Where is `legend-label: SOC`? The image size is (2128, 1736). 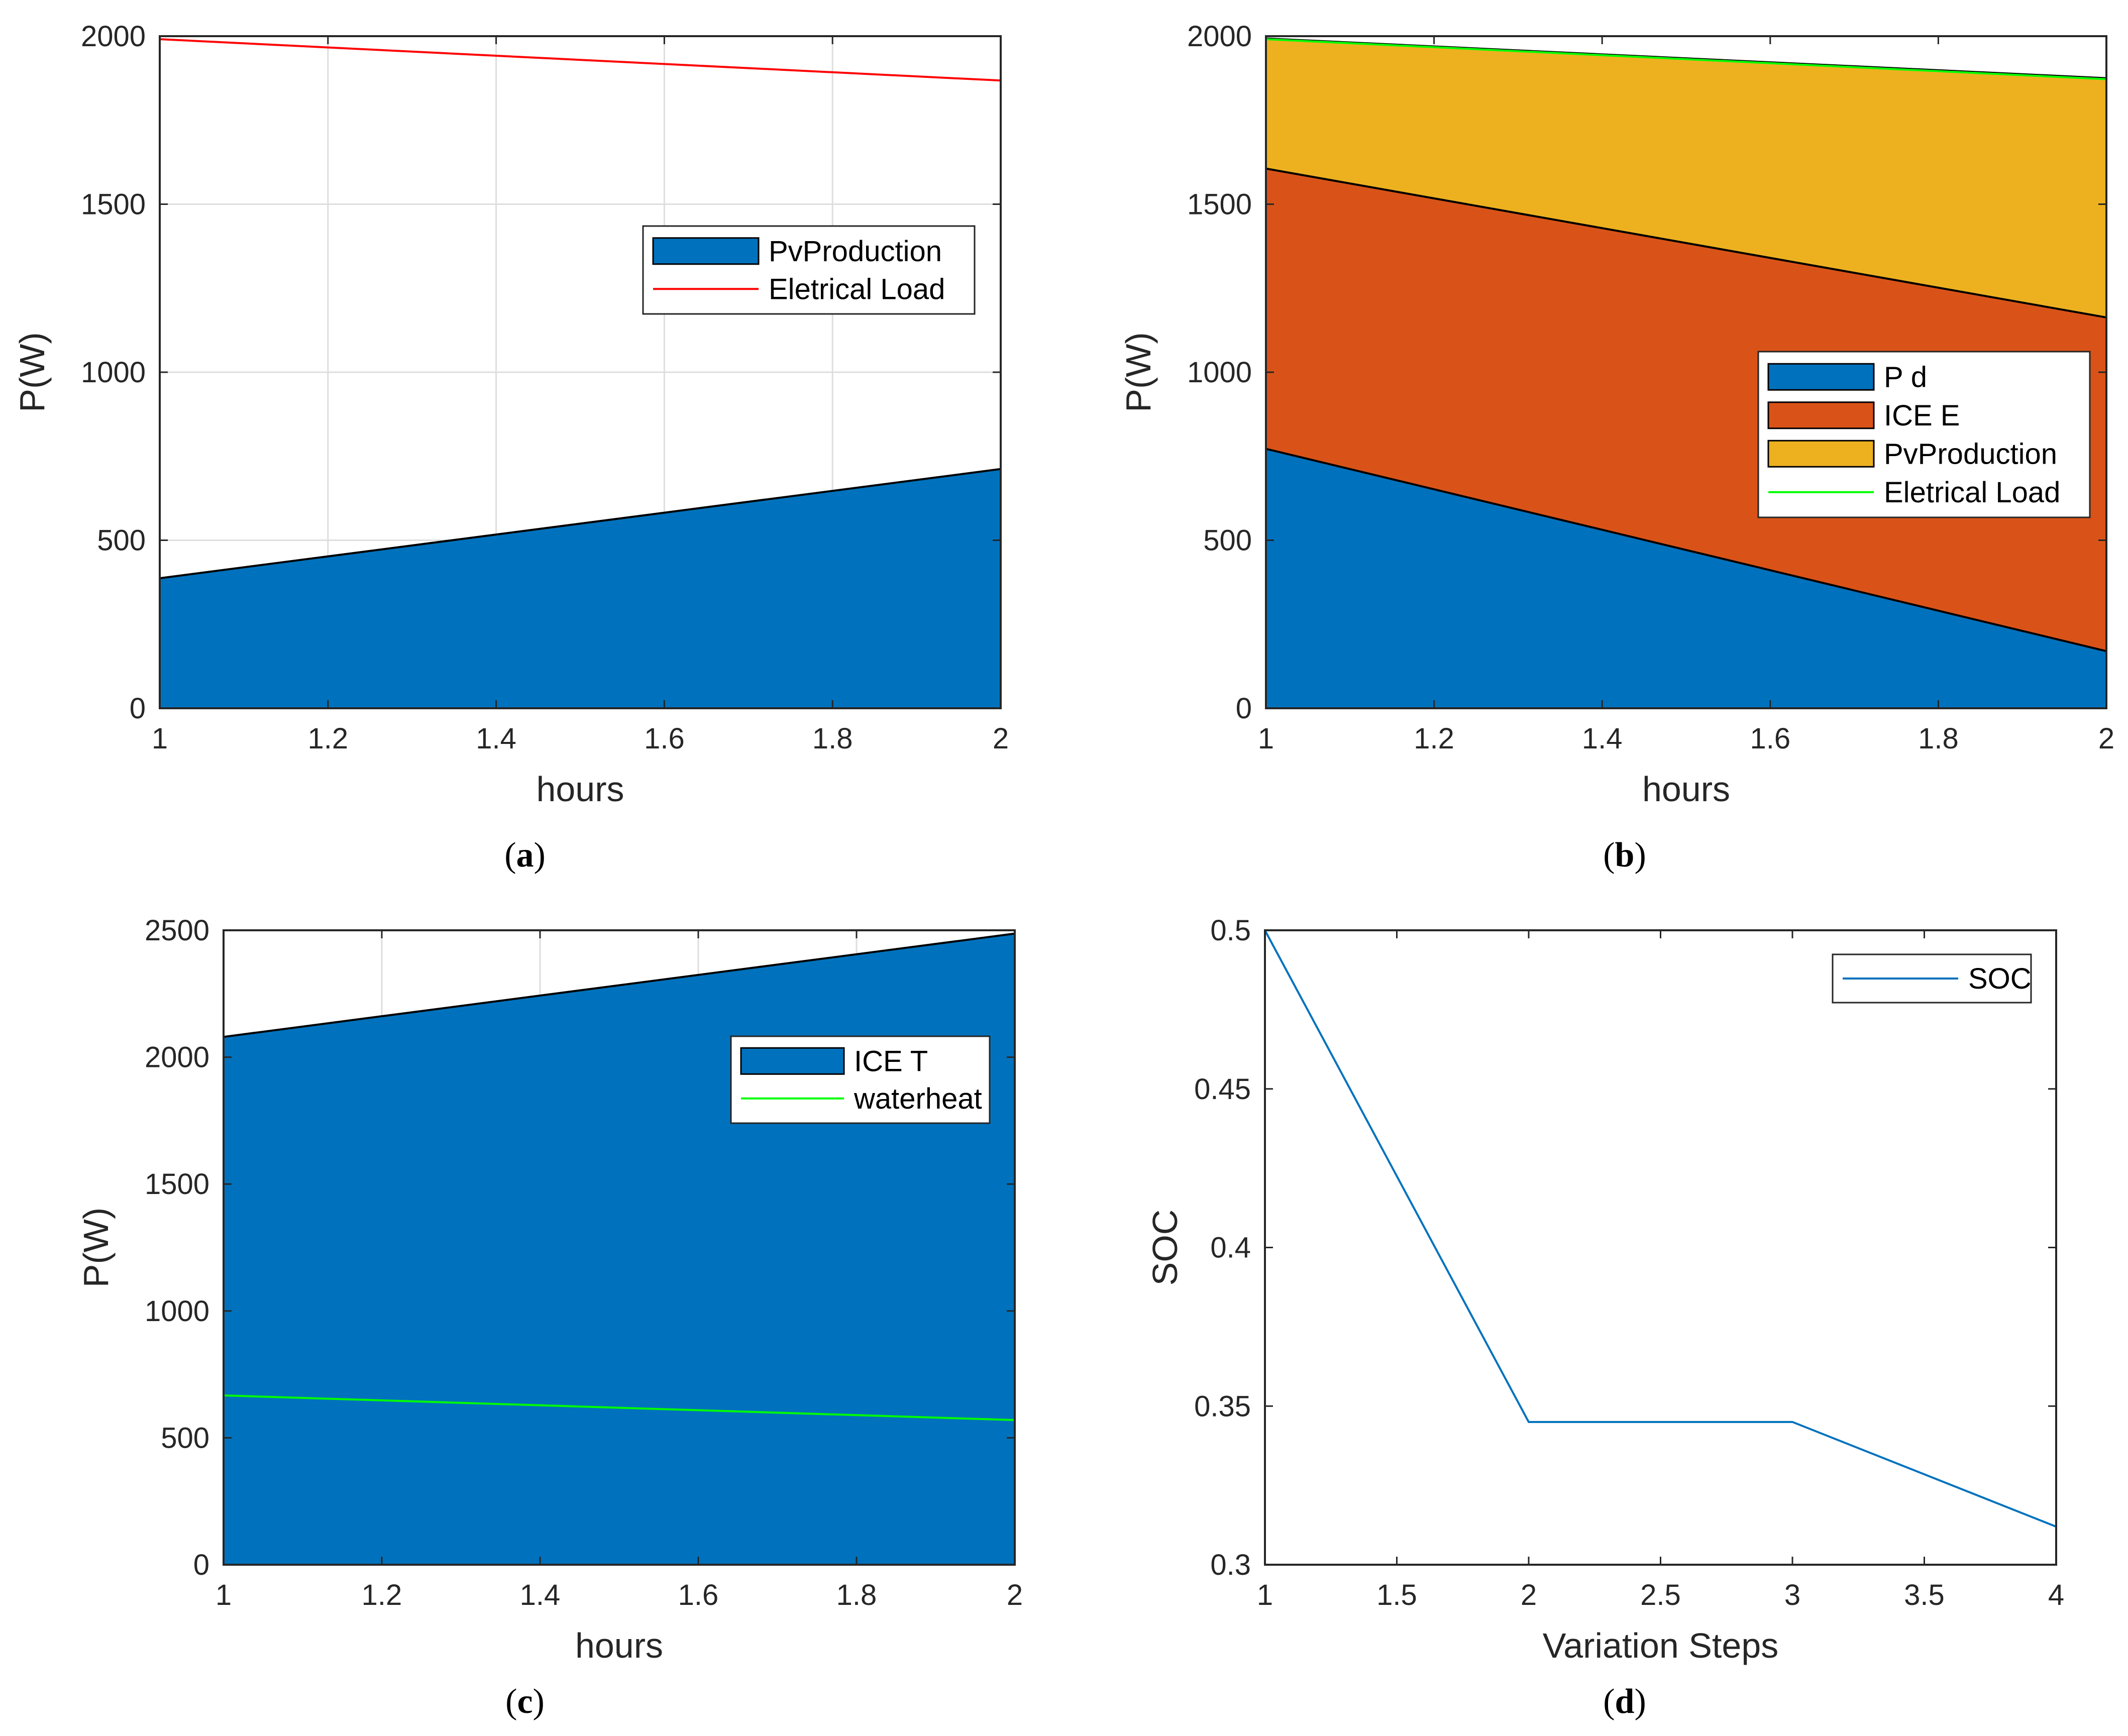 legend-label: SOC is located at coordinates (2000, 978).